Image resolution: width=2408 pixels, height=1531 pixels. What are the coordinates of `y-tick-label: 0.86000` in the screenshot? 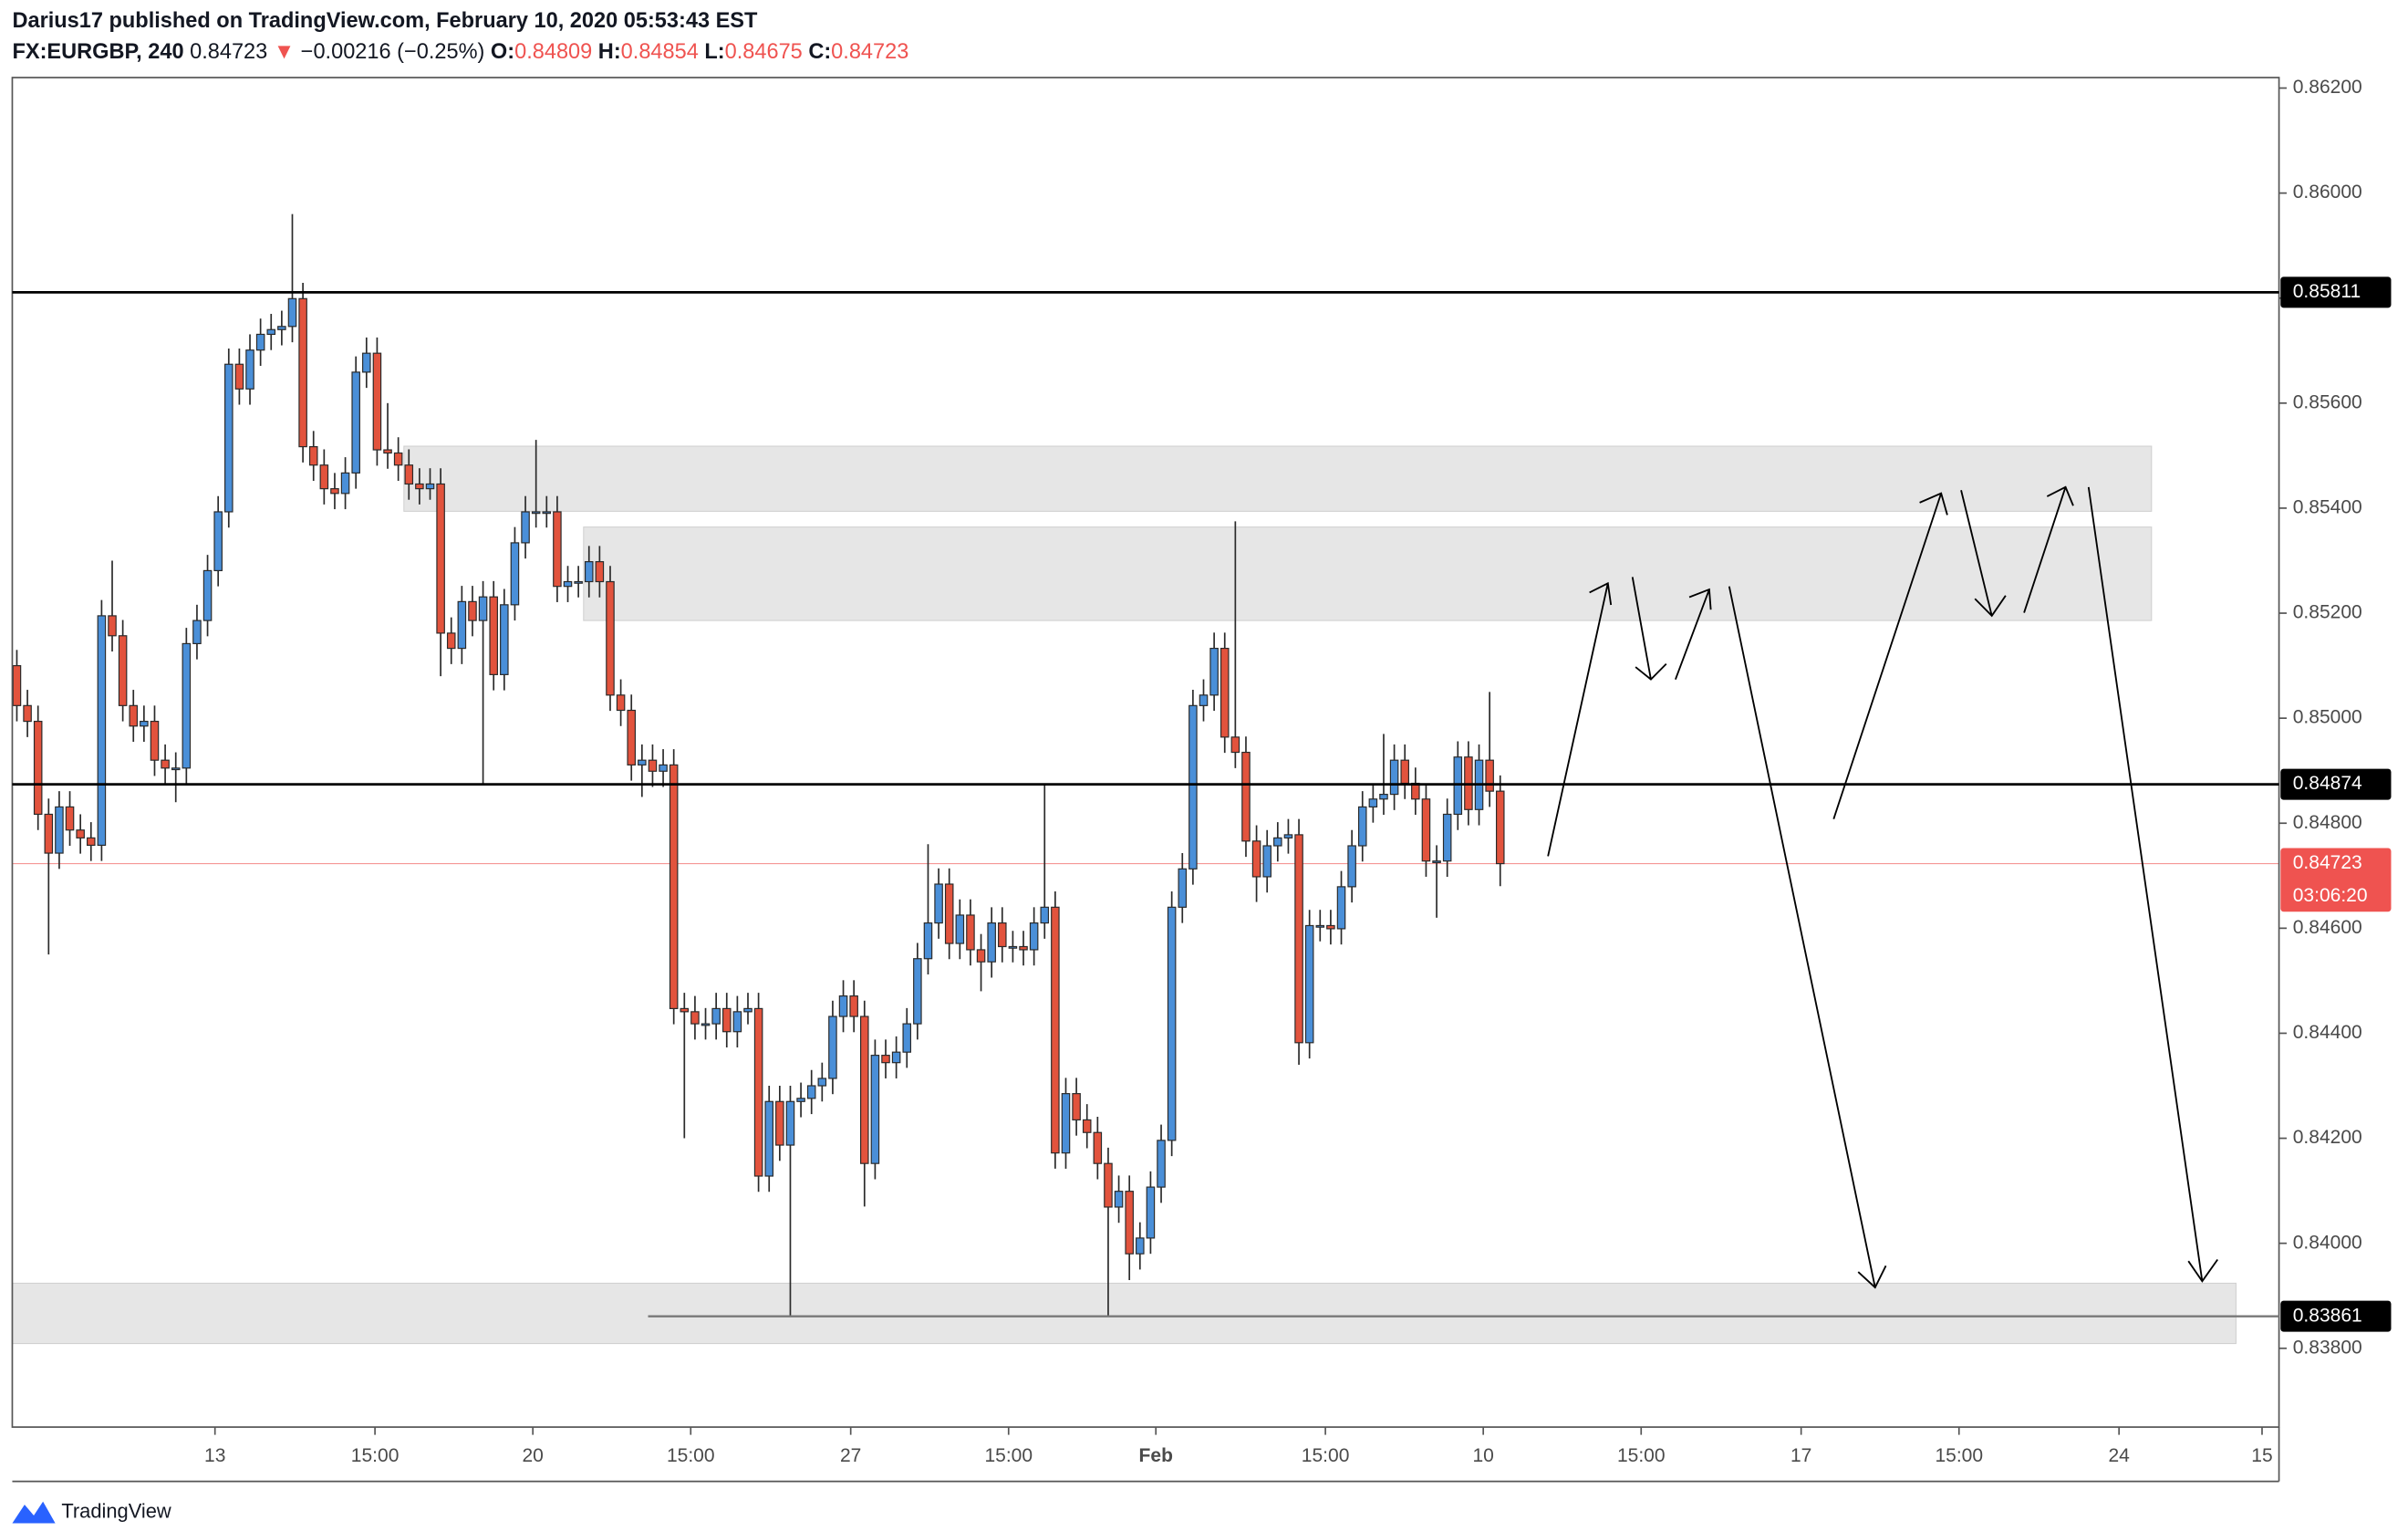 It's located at (2328, 192).